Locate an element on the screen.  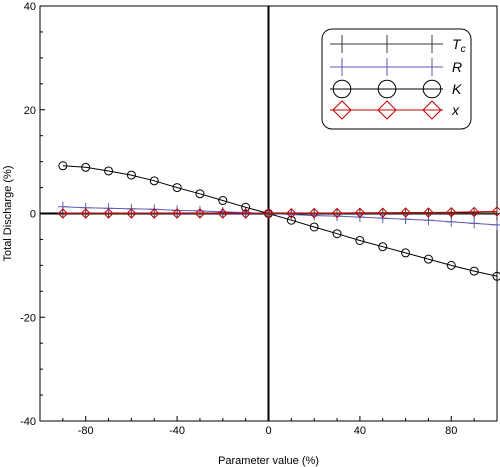
series-tc-point is located at coordinates (496, 213).